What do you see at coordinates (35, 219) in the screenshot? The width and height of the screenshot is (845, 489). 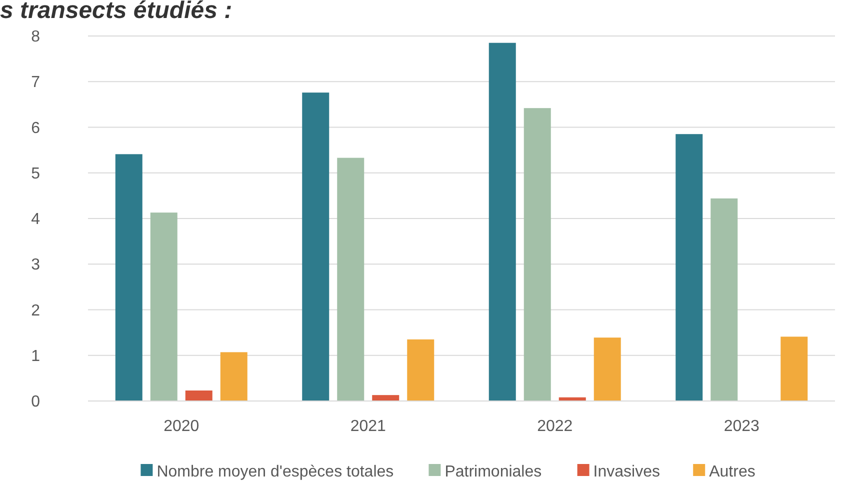 I see `y-tick-label: 4` at bounding box center [35, 219].